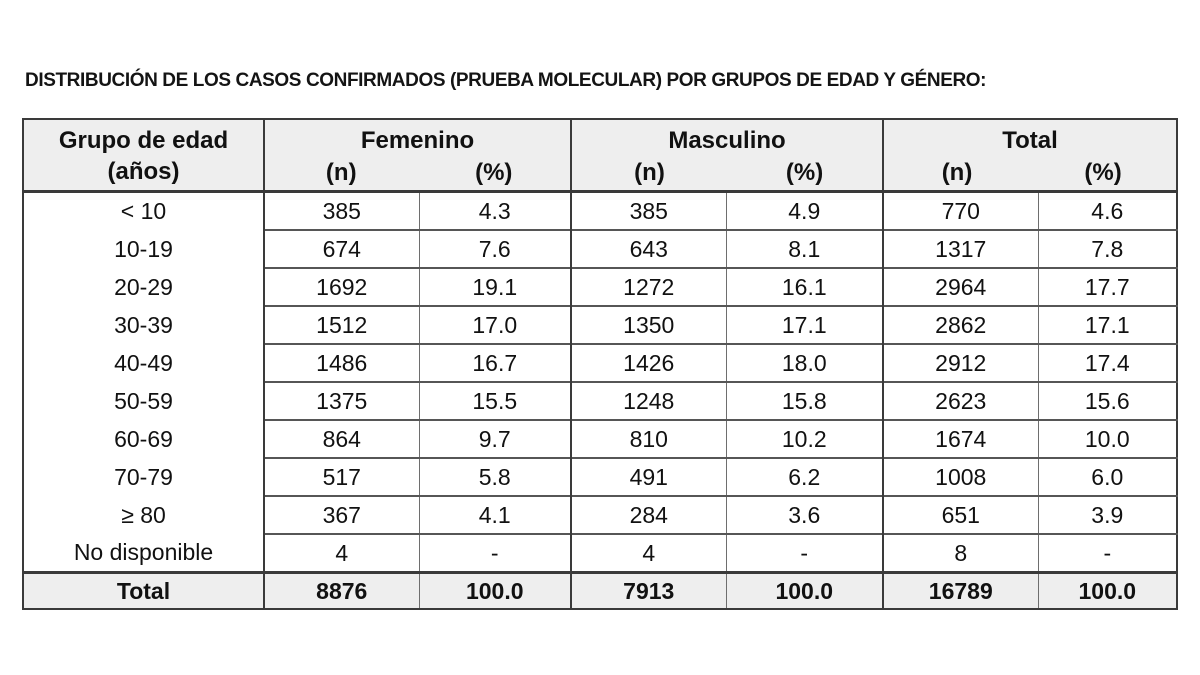  What do you see at coordinates (960, 210) in the screenshot?
I see `value-cell: 770` at bounding box center [960, 210].